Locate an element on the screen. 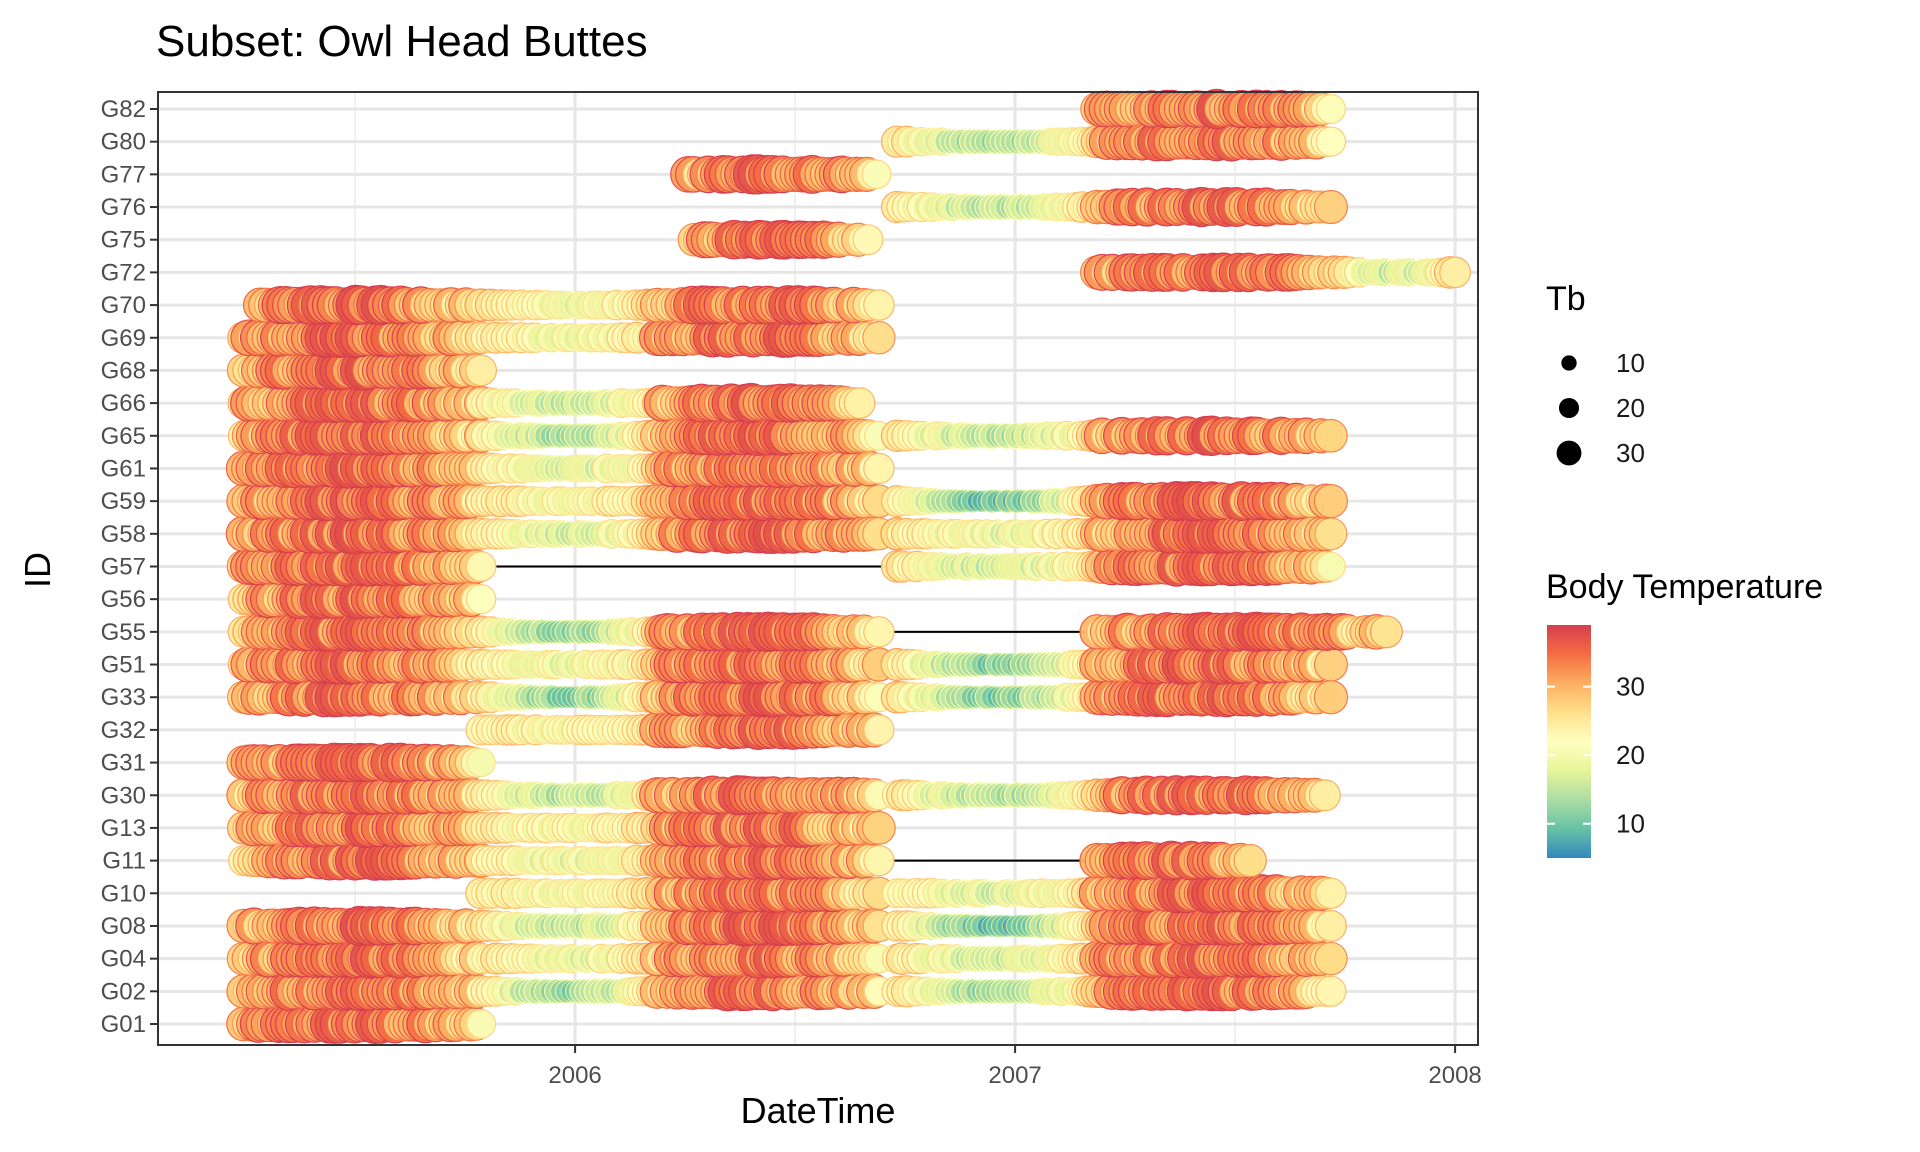 This screenshot has height=1152, width=1920. y-tick-label: G04 is located at coordinates (123, 959).